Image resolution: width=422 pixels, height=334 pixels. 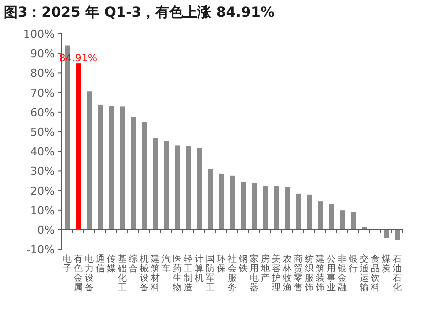 What do you see at coordinates (364, 274) in the screenshot?
I see `x-tick-label: 交通运输` at bounding box center [364, 274].